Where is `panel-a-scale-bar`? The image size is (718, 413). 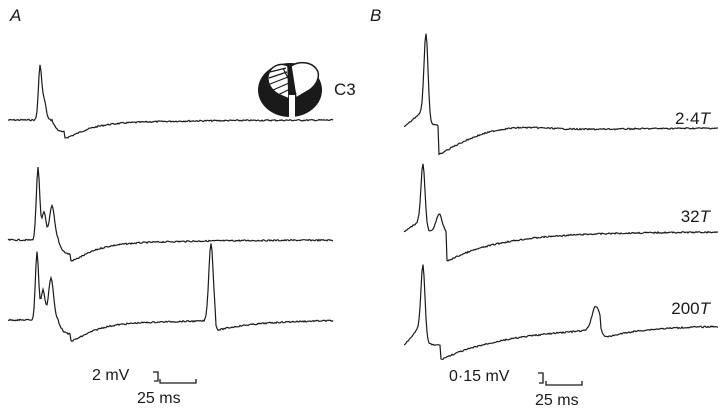 panel-a-scale-bar is located at coordinates (175, 377).